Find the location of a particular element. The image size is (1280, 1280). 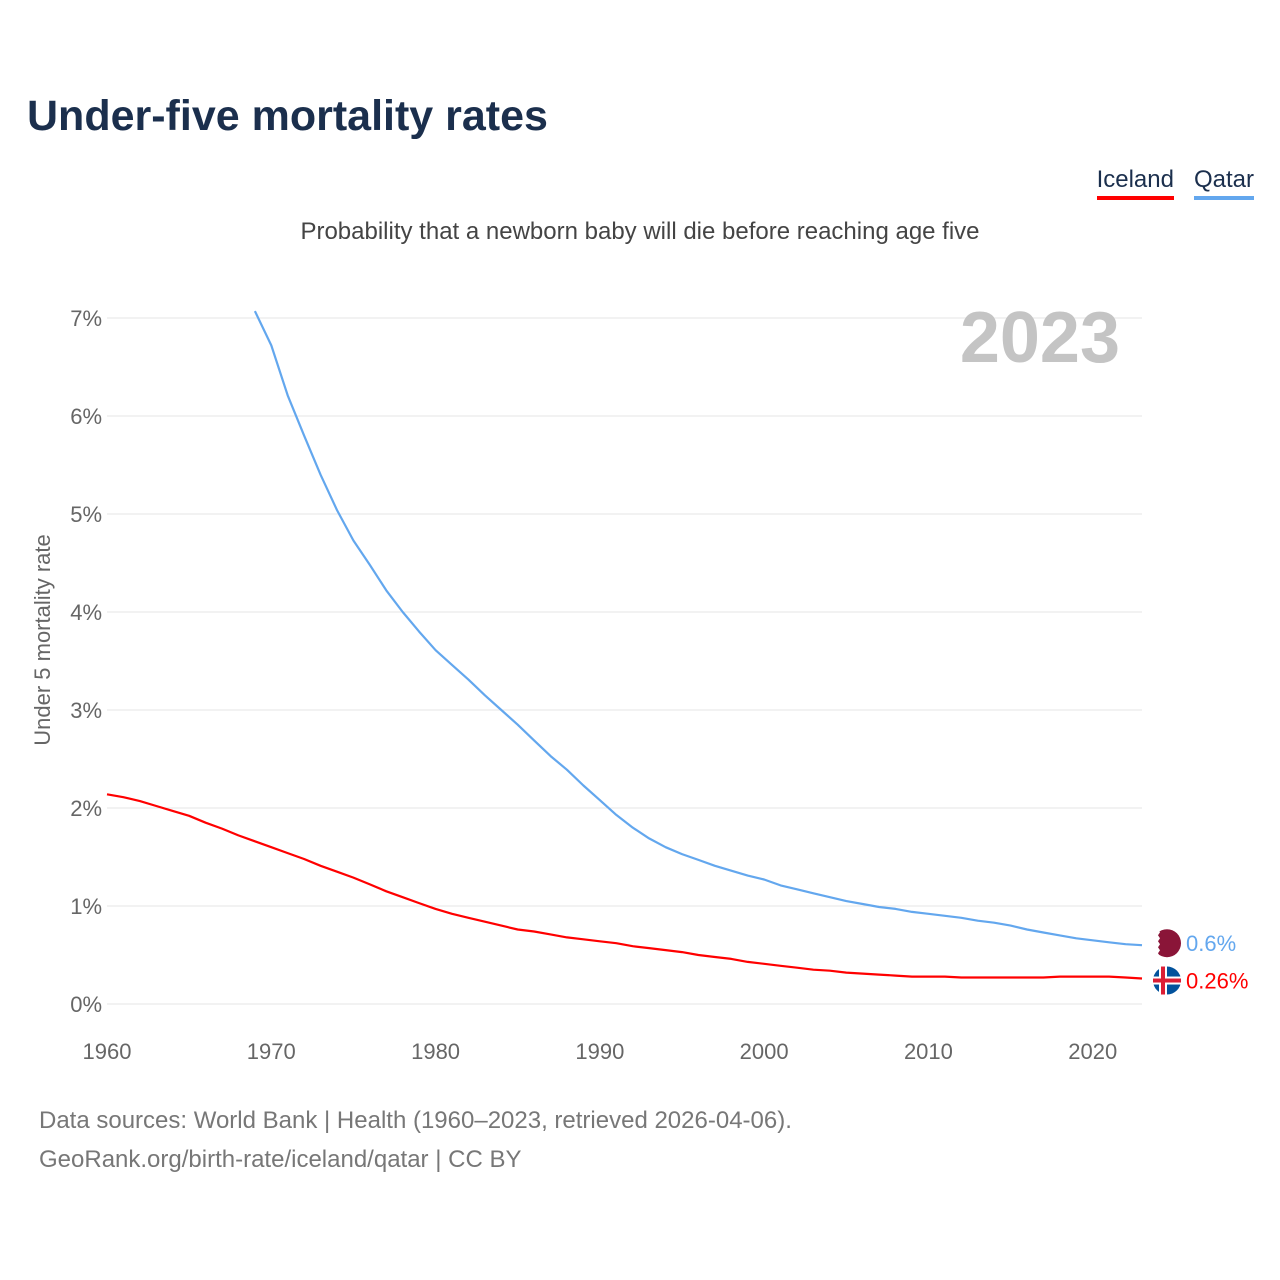

y-tick-label: 2% is located at coordinates (86, 808).